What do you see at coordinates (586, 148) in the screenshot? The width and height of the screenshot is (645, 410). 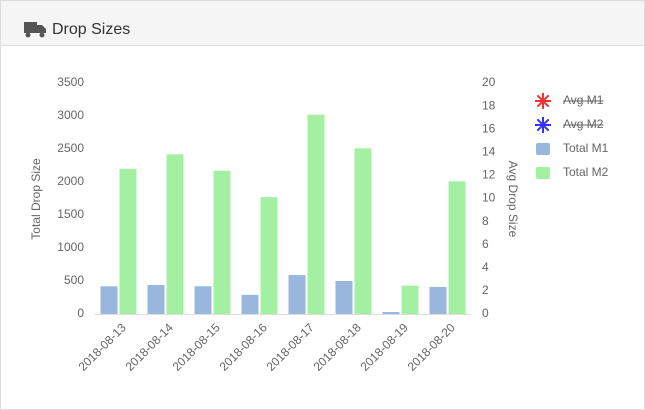 I see `legend-label: Total M1` at bounding box center [586, 148].